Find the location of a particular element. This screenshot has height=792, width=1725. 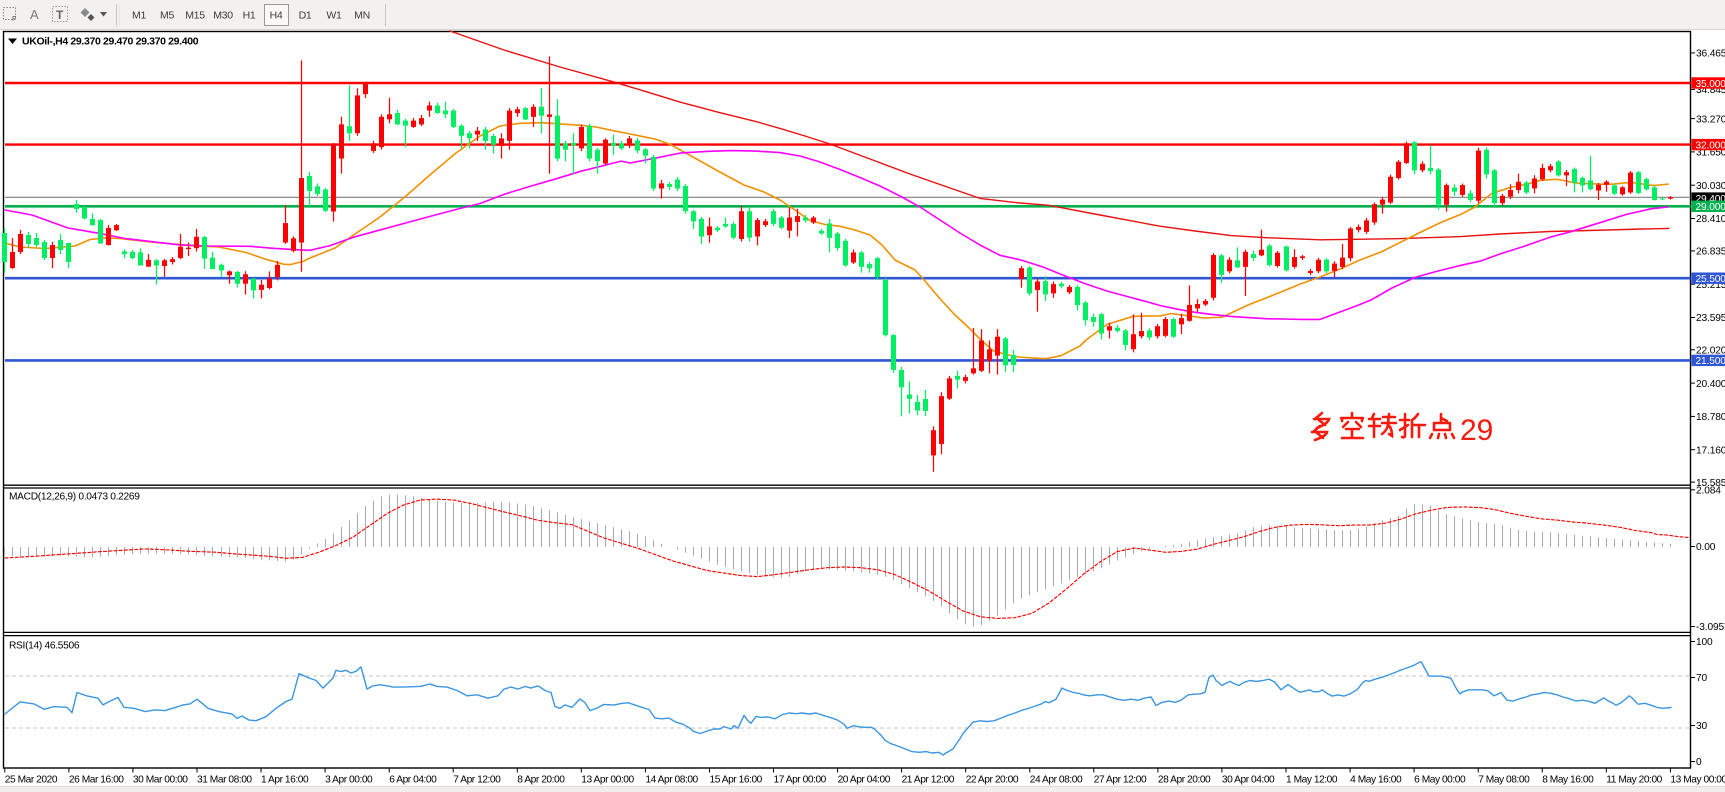

svg-text: 15.585 is located at coordinates (1710, 483).